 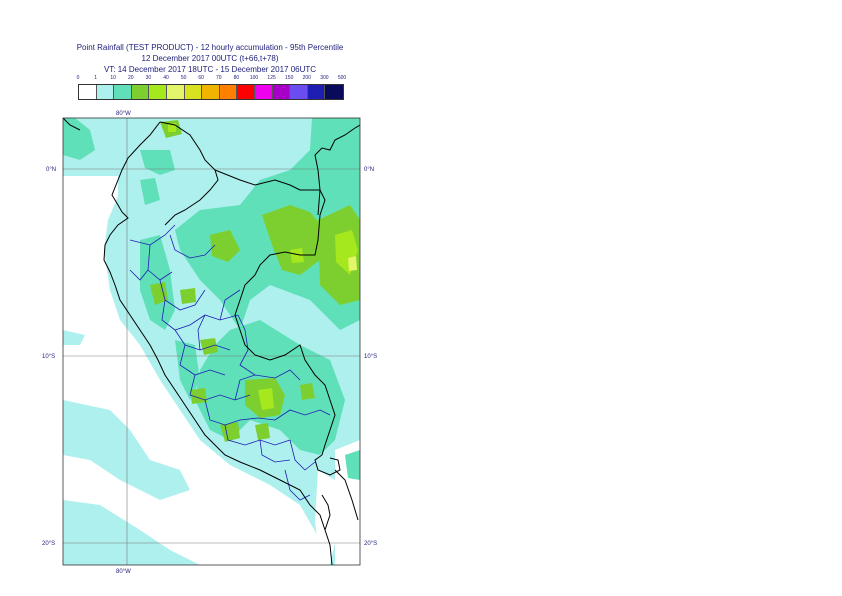 What do you see at coordinates (289, 78) in the screenshot?
I see `legend-label: 150` at bounding box center [289, 78].